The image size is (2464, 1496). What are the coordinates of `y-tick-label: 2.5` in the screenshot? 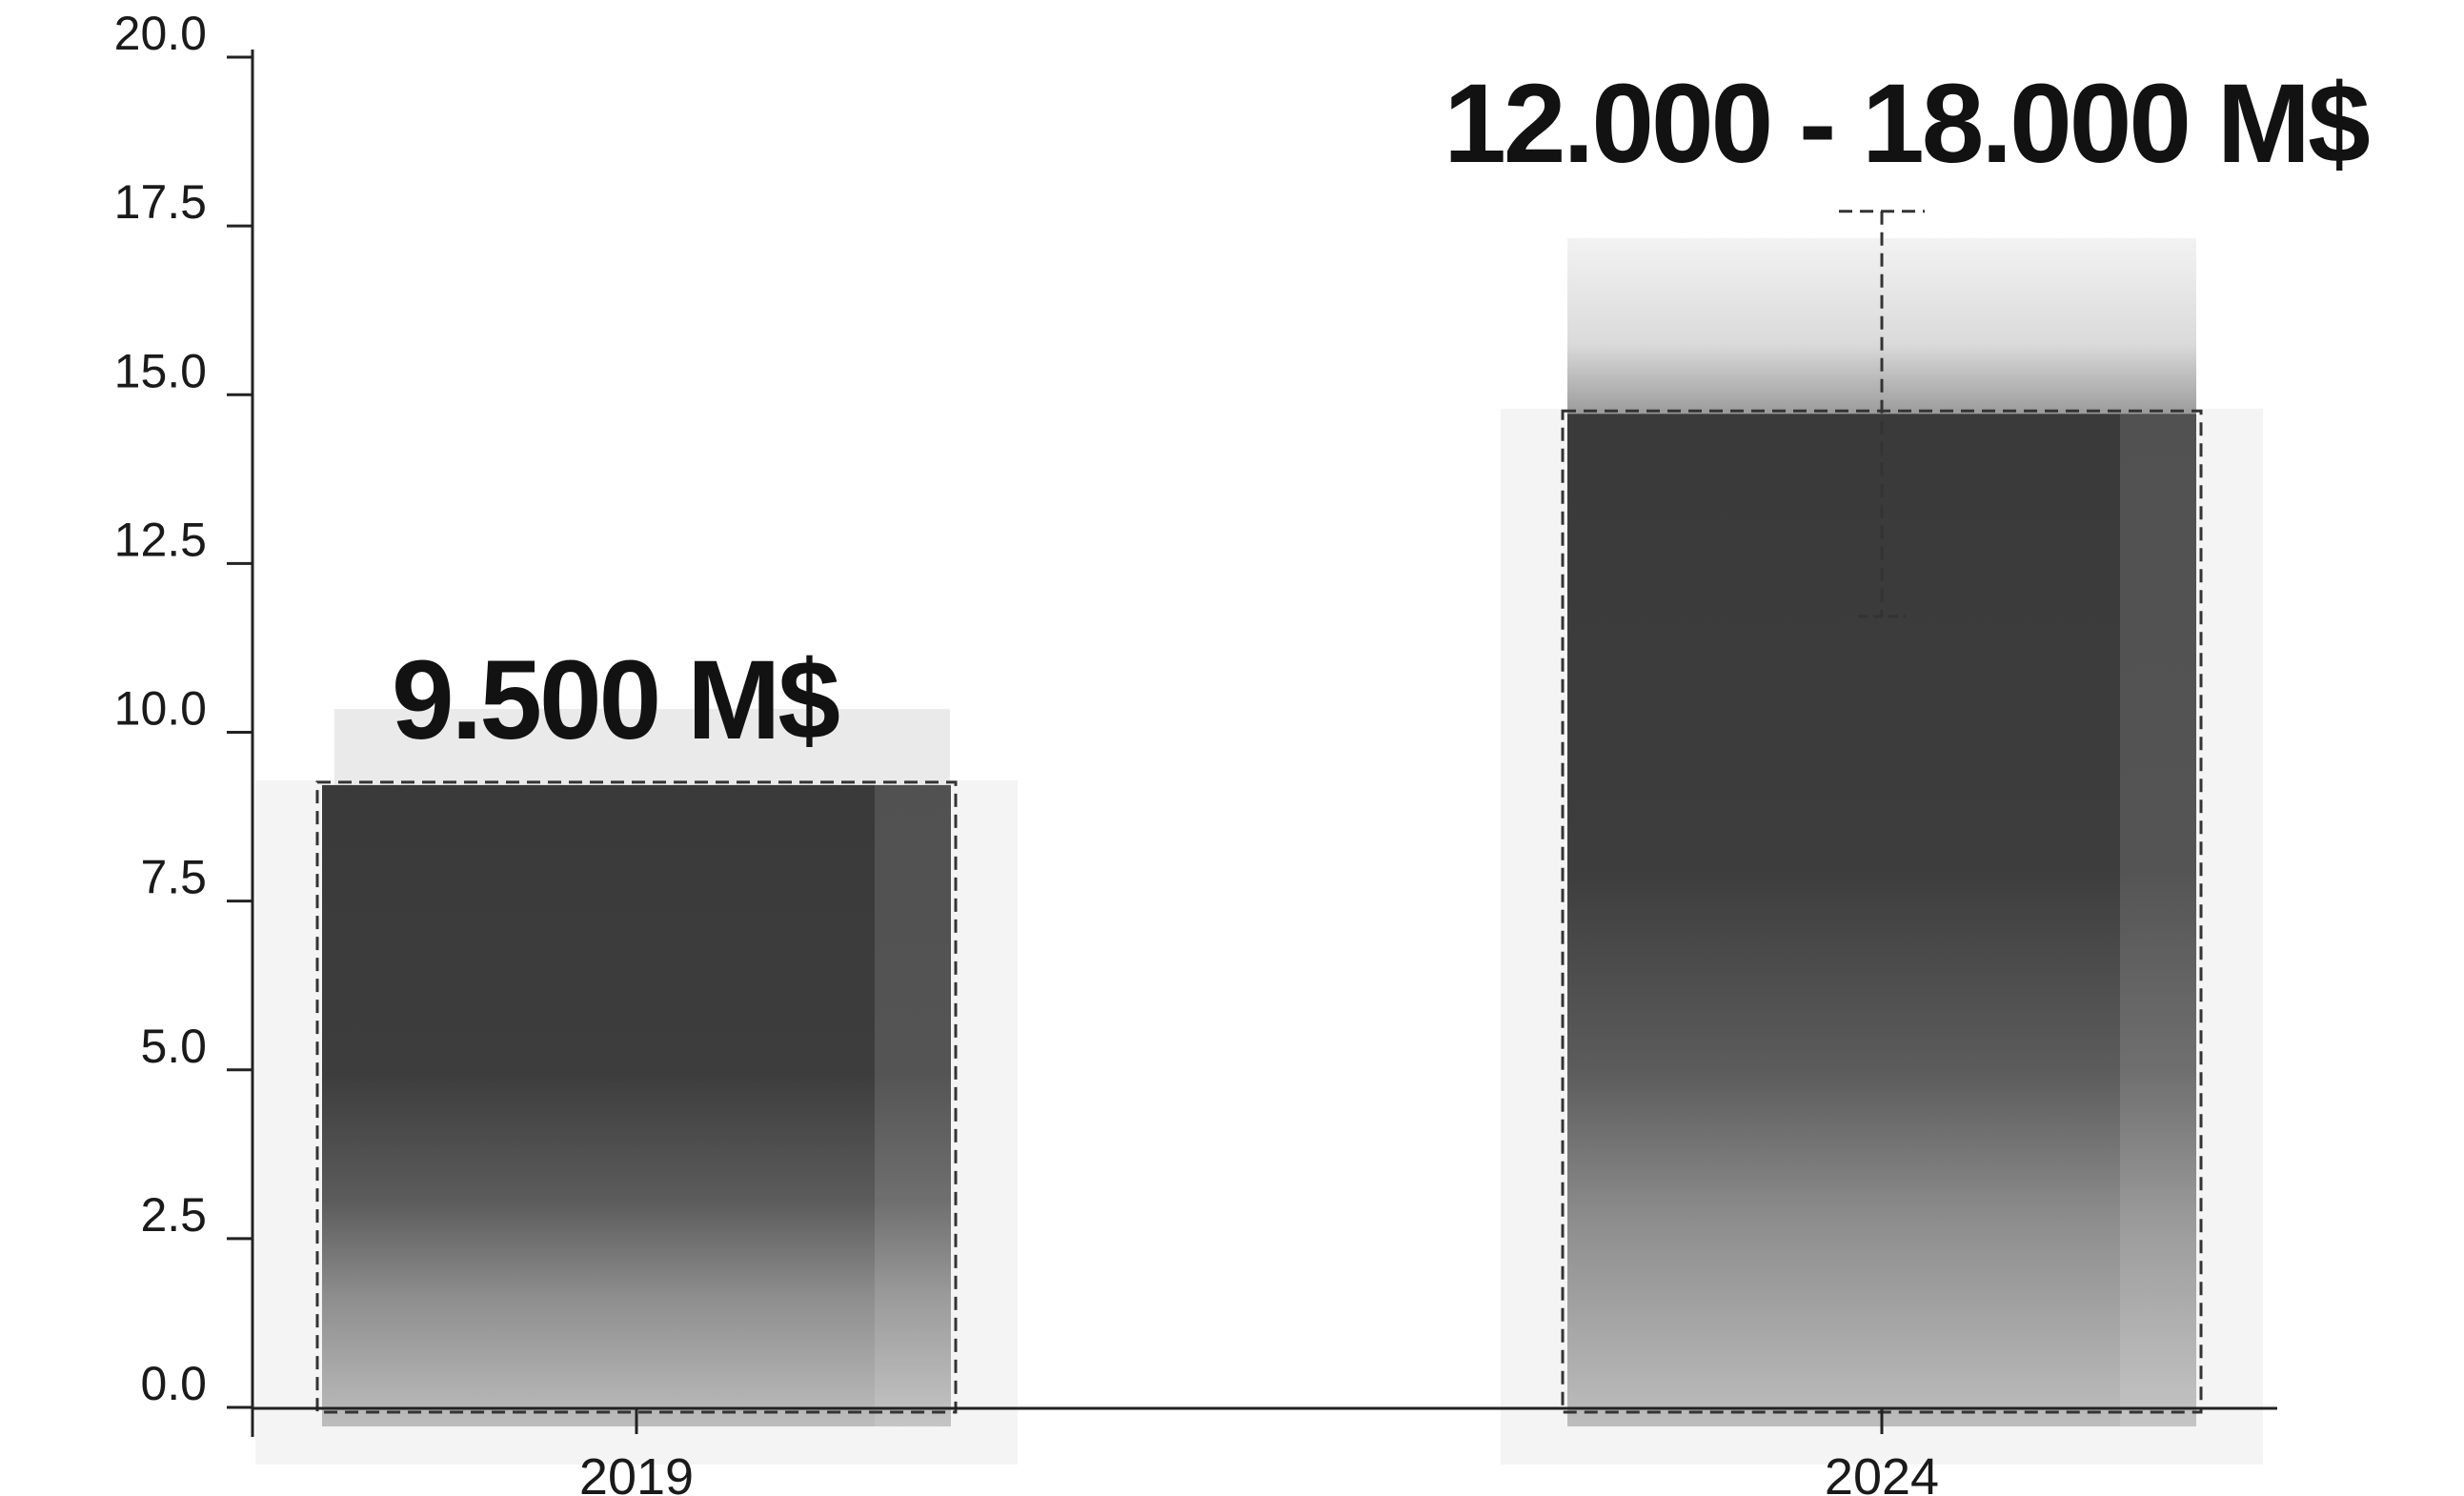 It's located at (173, 1215).